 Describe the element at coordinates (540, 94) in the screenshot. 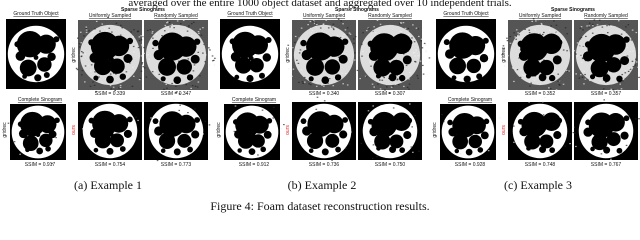

I see `ssim-label: SSIM = 0.352` at that location.